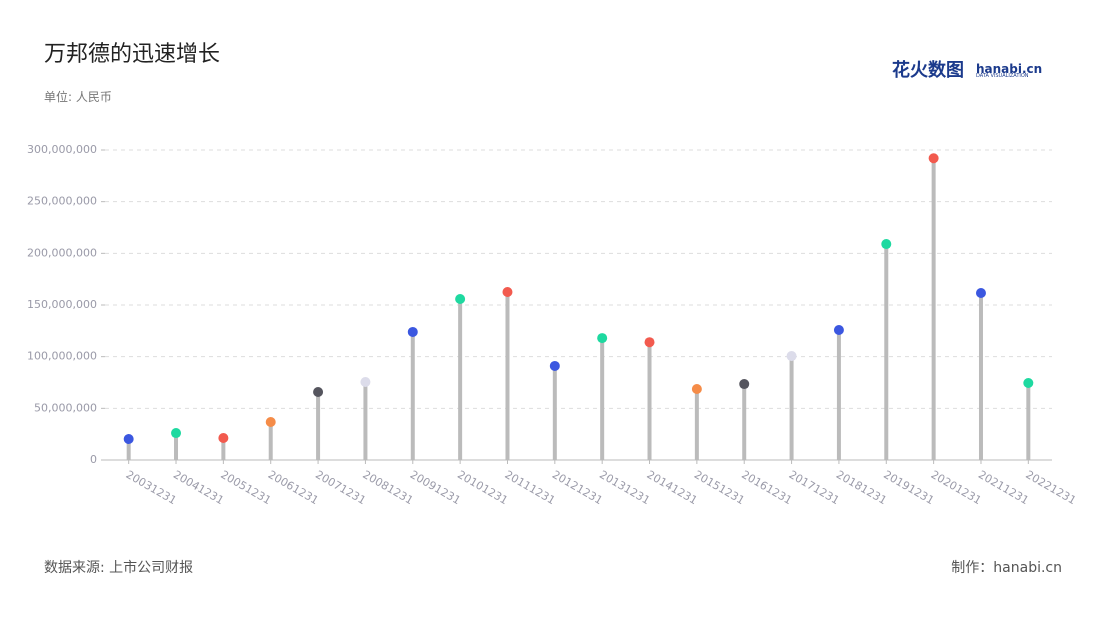 The width and height of the screenshot is (1100, 620). Describe the element at coordinates (245, 487) in the screenshot. I see `x-tick-label: 20051231` at that location.